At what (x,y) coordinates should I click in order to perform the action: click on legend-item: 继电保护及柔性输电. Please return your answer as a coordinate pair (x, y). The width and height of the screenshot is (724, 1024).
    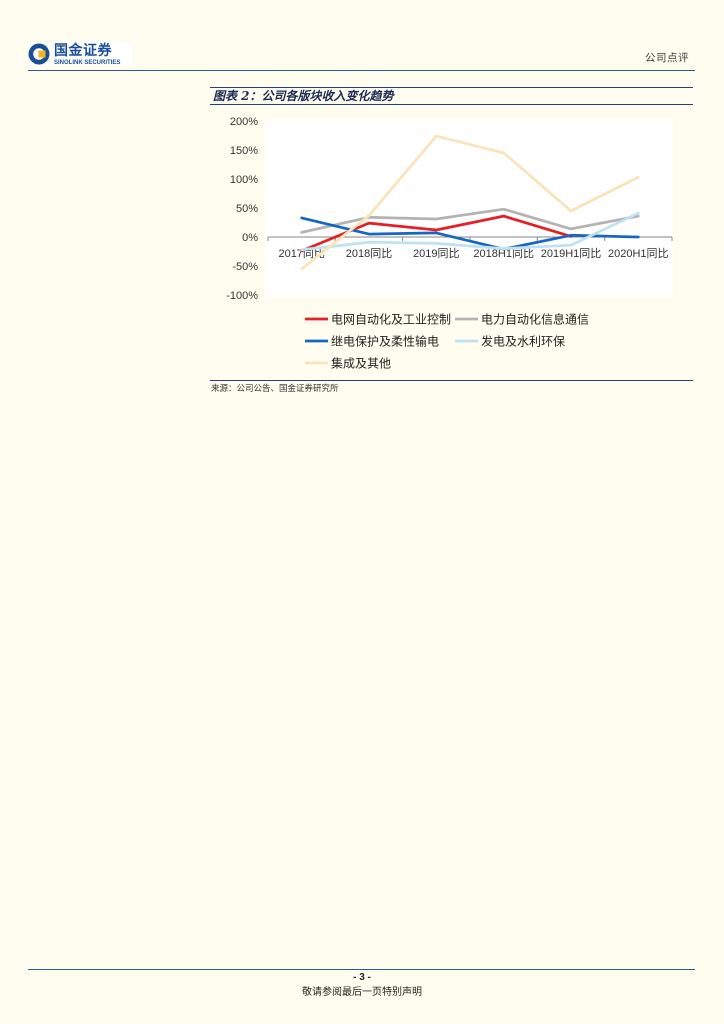
    Looking at the image, I should click on (372, 341).